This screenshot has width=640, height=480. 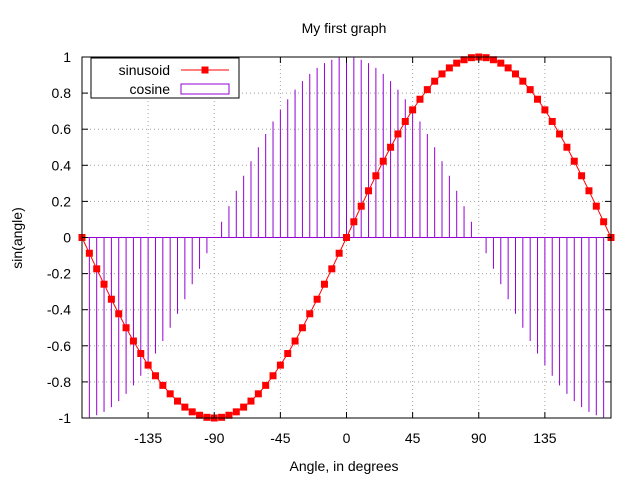 What do you see at coordinates (67, 57) in the screenshot?
I see `y-tick-label: 1` at bounding box center [67, 57].